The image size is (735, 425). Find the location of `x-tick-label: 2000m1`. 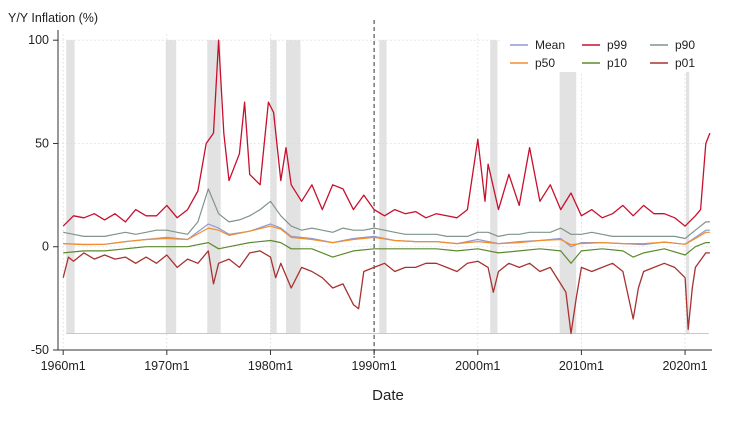

x-tick-label: 2000m1 is located at coordinates (477, 366).